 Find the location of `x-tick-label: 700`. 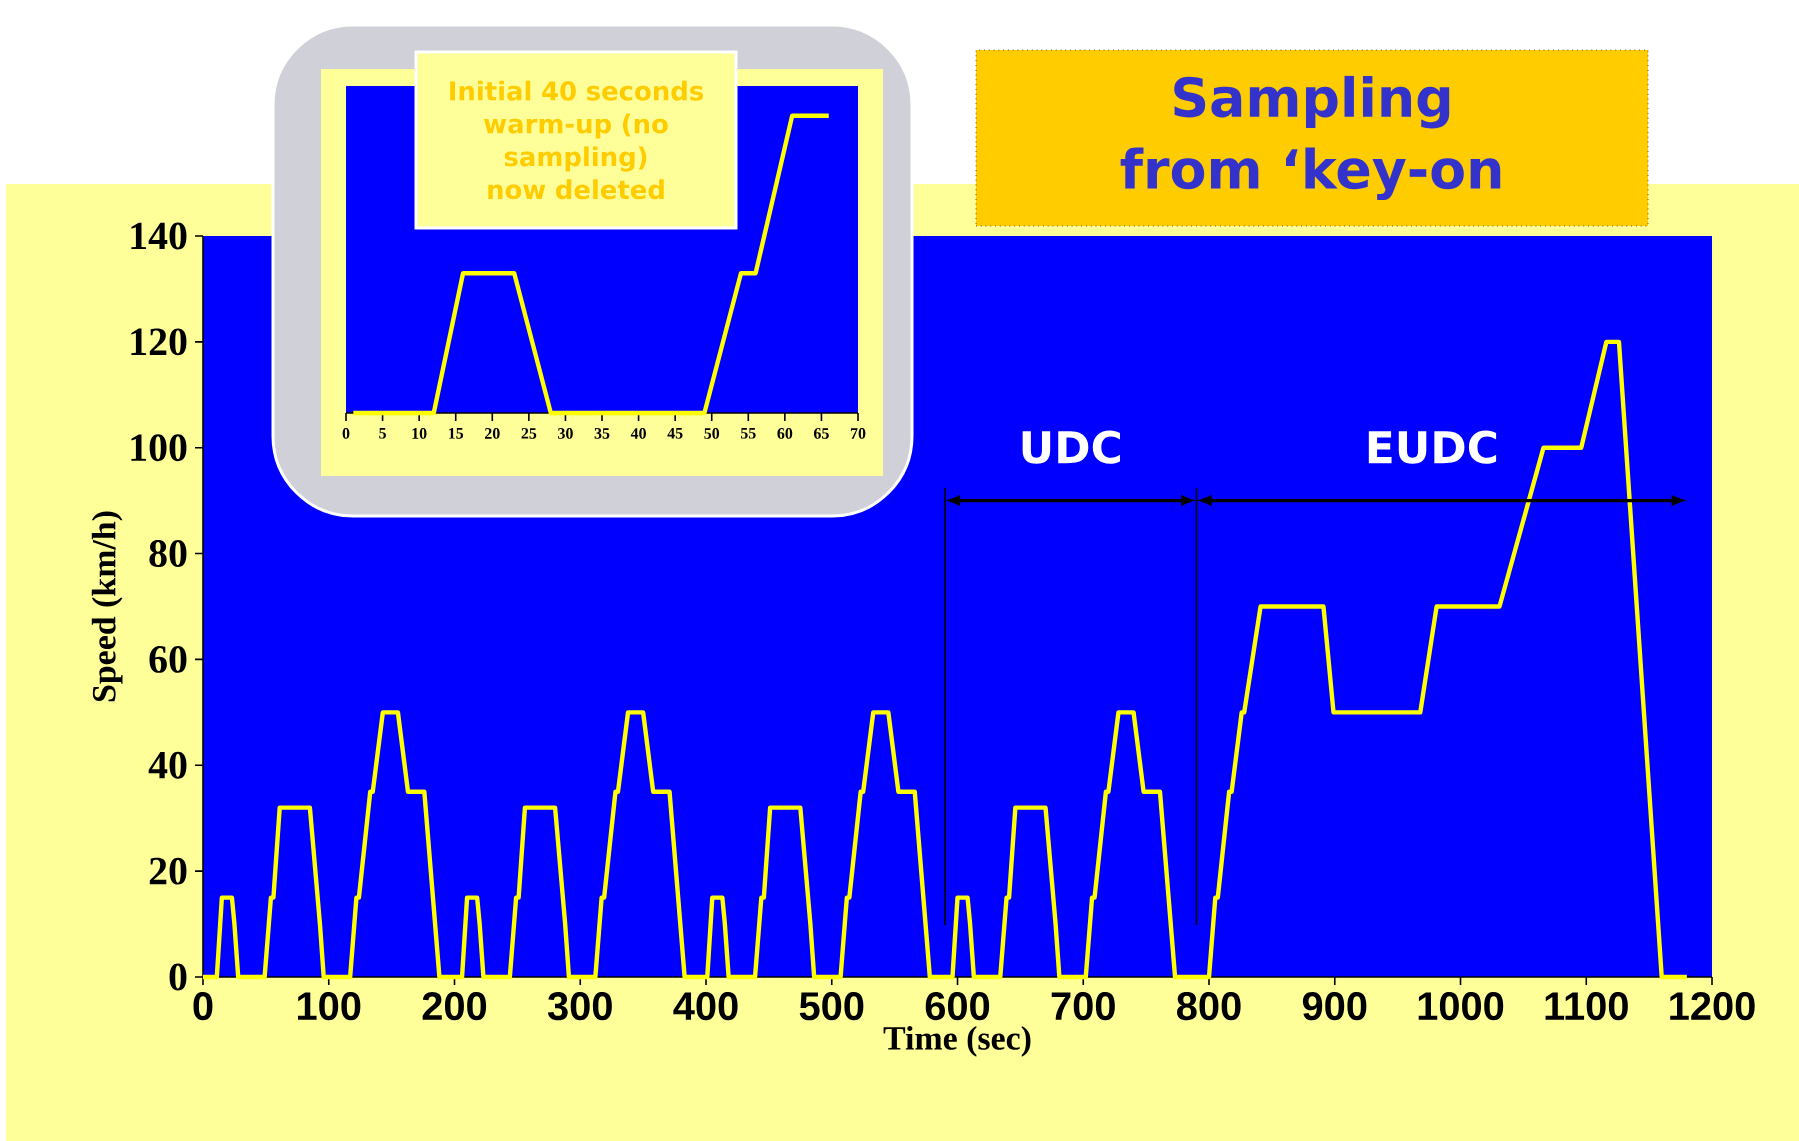

x-tick-label: 700 is located at coordinates (1083, 1006).